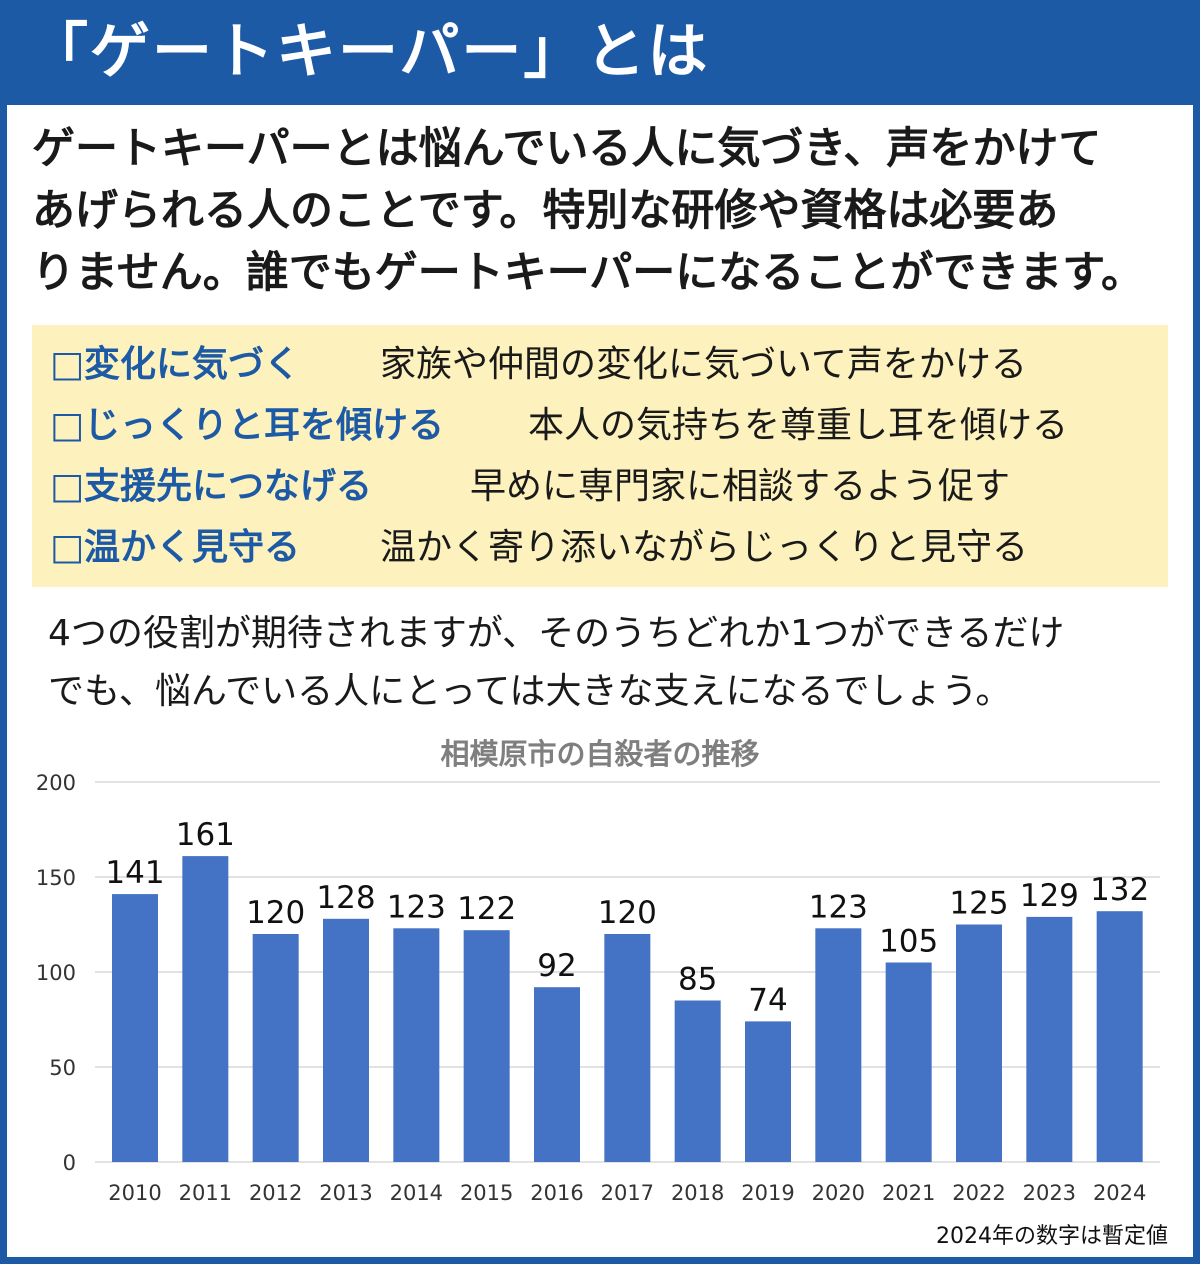 The height and width of the screenshot is (1264, 1200). I want to click on x-tick-label: 2010, so click(134, 1193).